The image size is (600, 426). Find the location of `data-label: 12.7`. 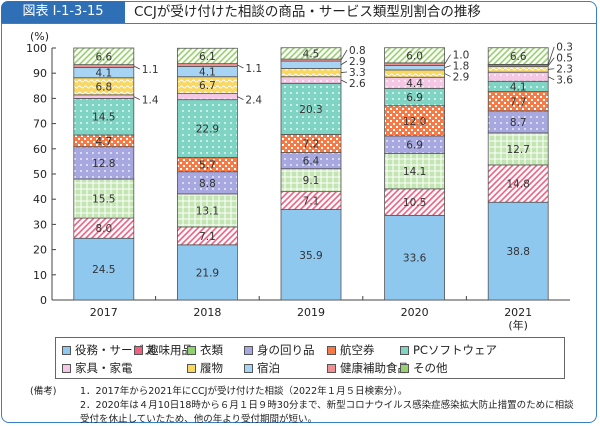

data-label: 12.7 is located at coordinates (518, 150).